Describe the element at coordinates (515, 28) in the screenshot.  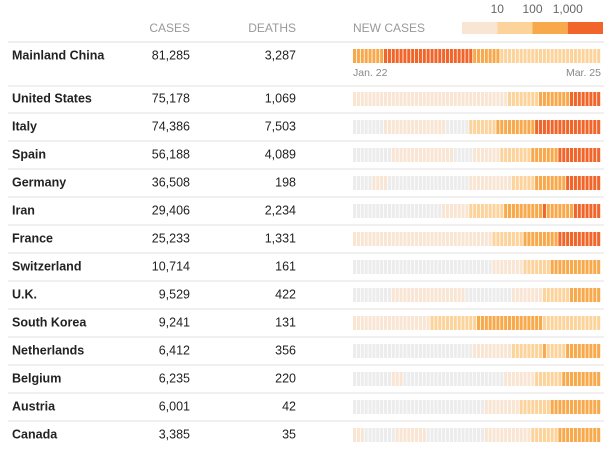
I see `legend-swatch` at that location.